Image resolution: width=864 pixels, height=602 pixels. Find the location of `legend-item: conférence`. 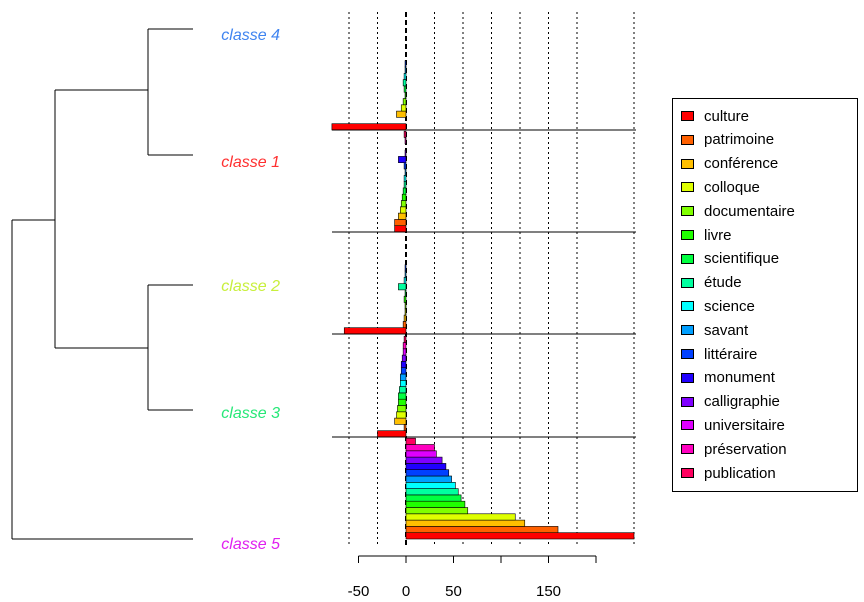

legend-item: conférence is located at coordinates (729, 164).